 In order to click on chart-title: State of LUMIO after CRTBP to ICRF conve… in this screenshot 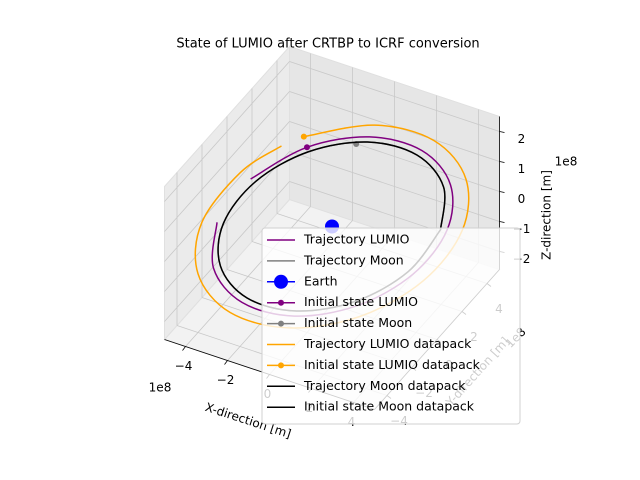, I will do `click(327, 44)`.